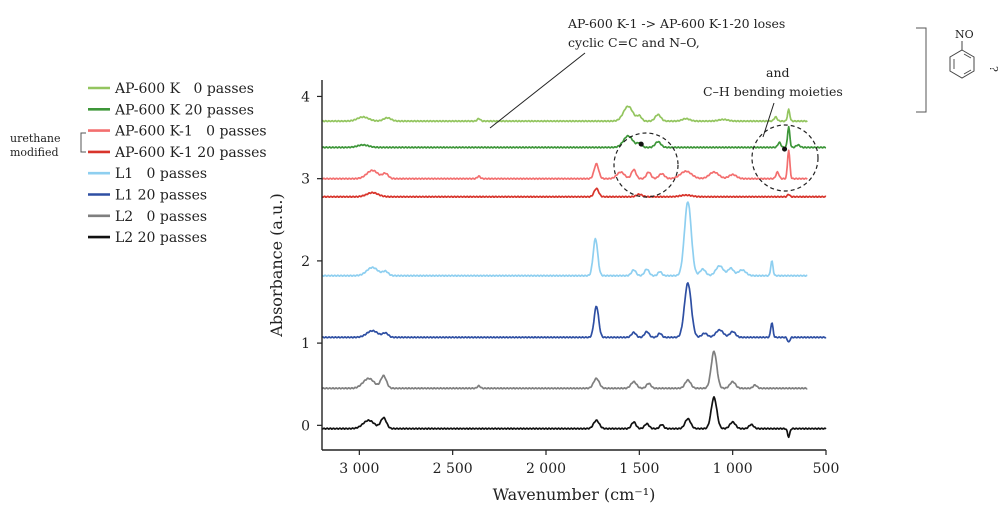 Image resolution: width=1005 pixels, height=513 pixels. What do you see at coordinates (305, 180) in the screenshot?
I see `y-tick-label: 3` at bounding box center [305, 180].